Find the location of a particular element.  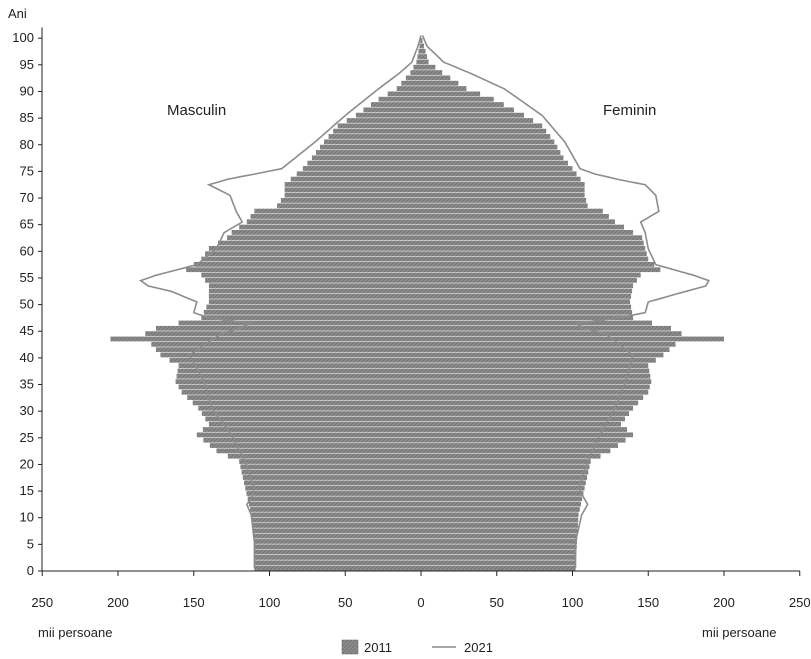

y-tick-label-80: 80 is located at coordinates (27, 144).